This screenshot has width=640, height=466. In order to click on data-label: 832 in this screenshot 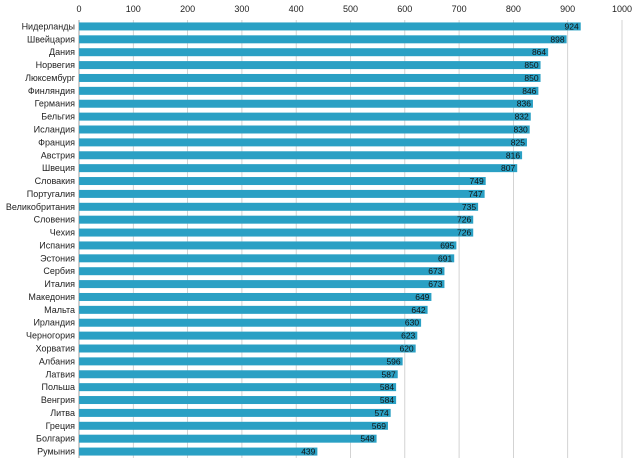, I will do `click(522, 117)`.